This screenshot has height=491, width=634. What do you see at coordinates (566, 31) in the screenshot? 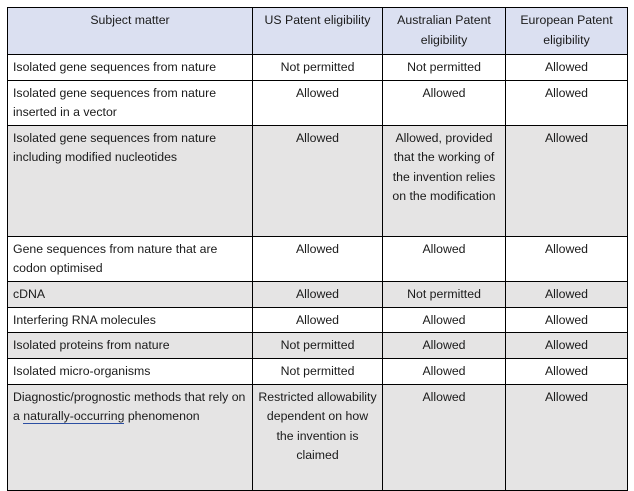
I see `column-header-european-patent-eligibility: European Patent eligibility` at bounding box center [566, 31].